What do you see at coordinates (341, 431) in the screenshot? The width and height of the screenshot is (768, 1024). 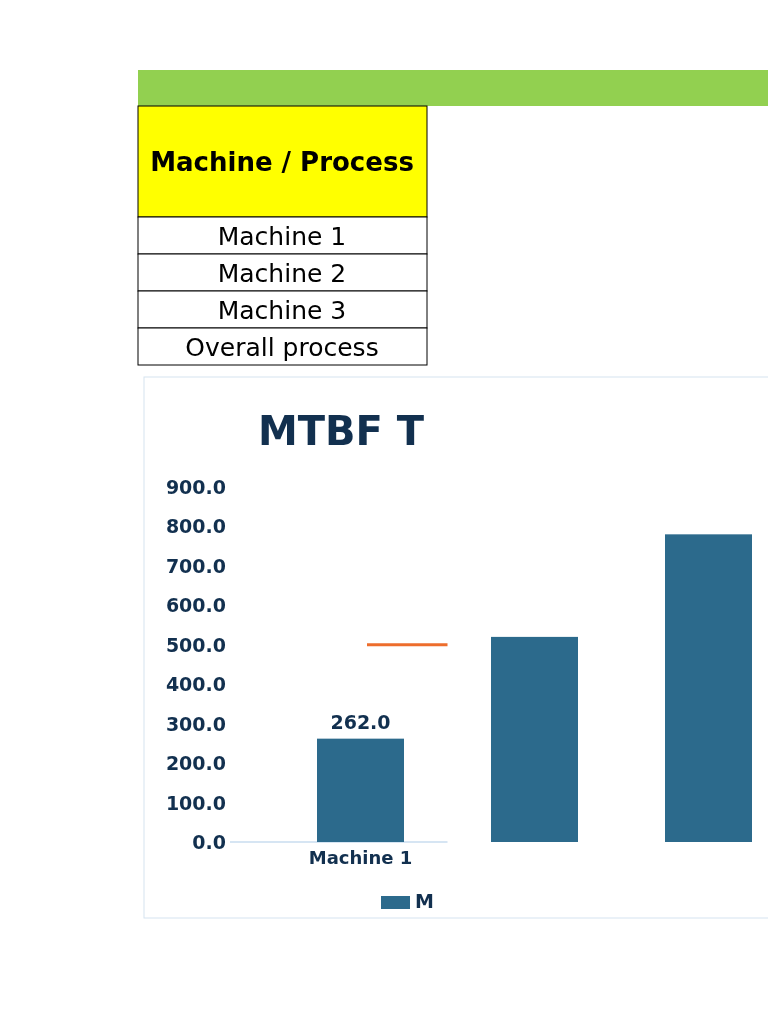 I see `chart-title: MTBF T` at bounding box center [341, 431].